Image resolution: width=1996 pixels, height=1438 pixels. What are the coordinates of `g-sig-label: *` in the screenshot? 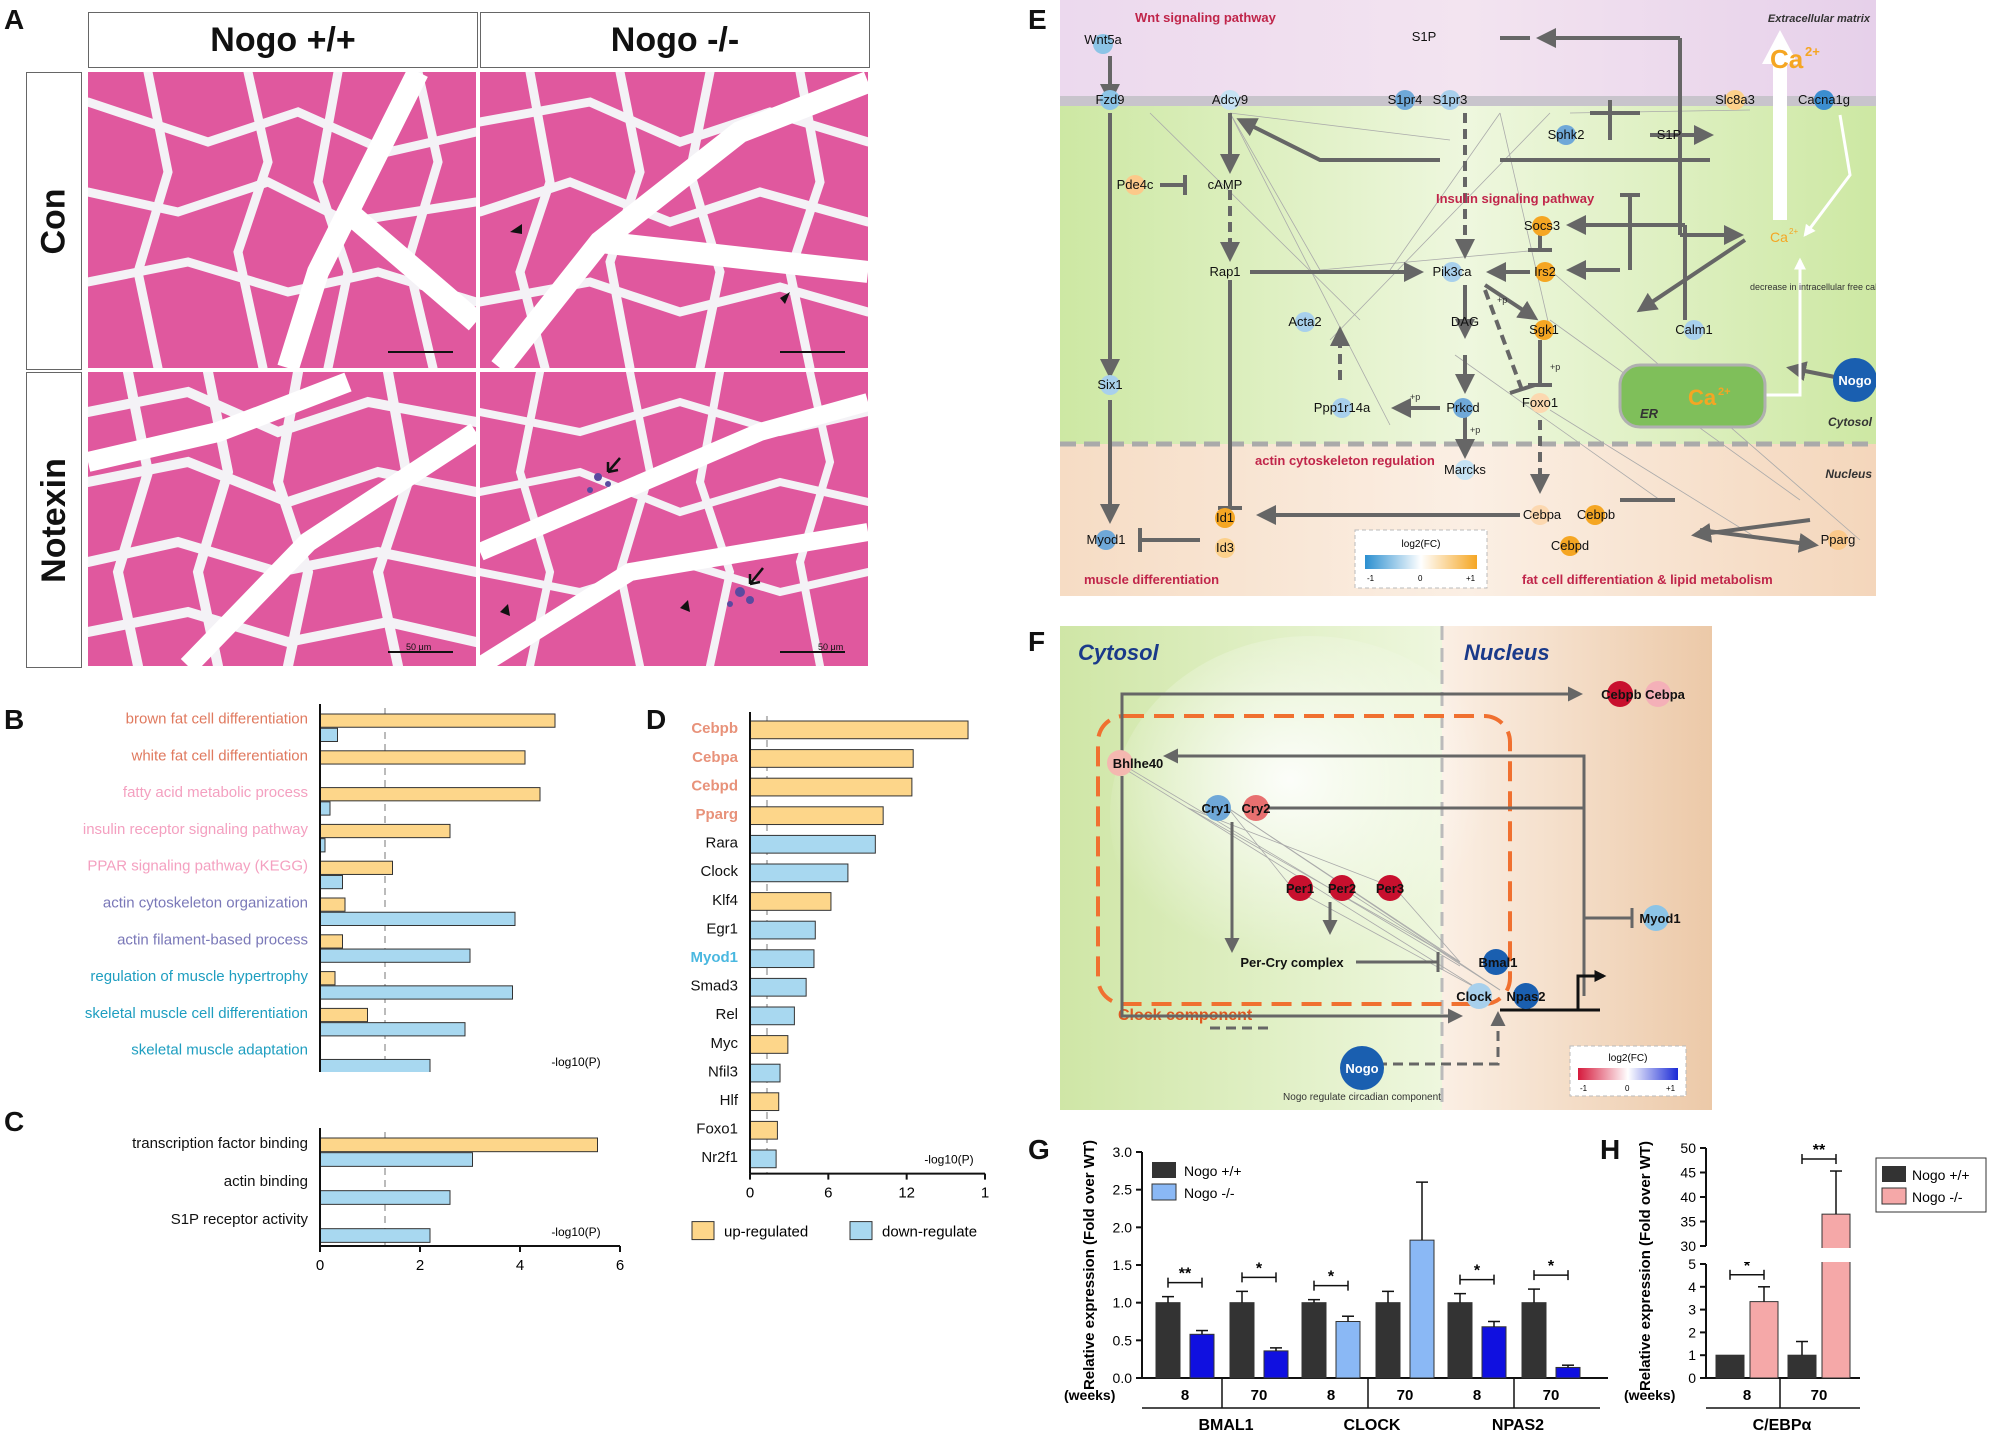 It's located at (1477, 1271).